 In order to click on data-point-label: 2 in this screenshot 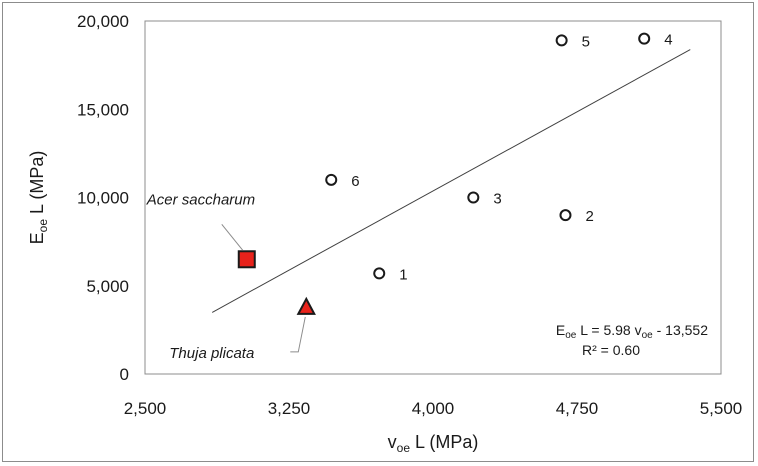, I will do `click(589, 216)`.